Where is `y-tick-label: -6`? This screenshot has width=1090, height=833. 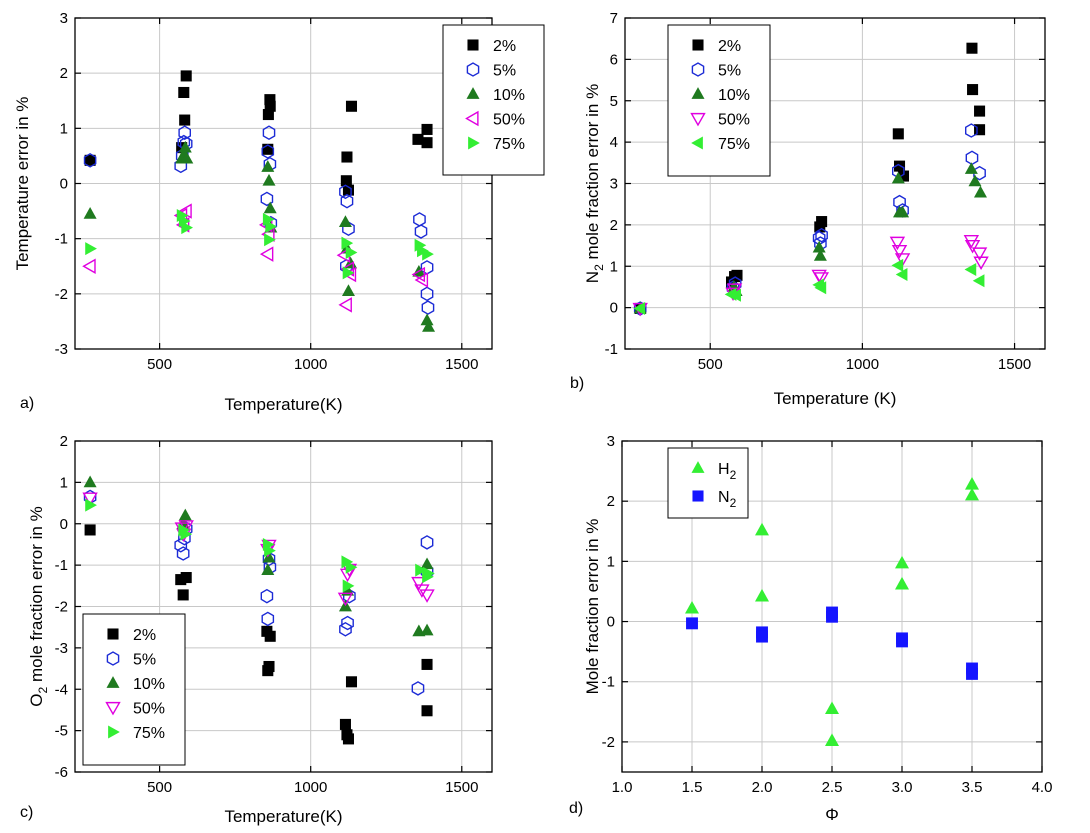 y-tick-label: -6 is located at coordinates (61, 772).